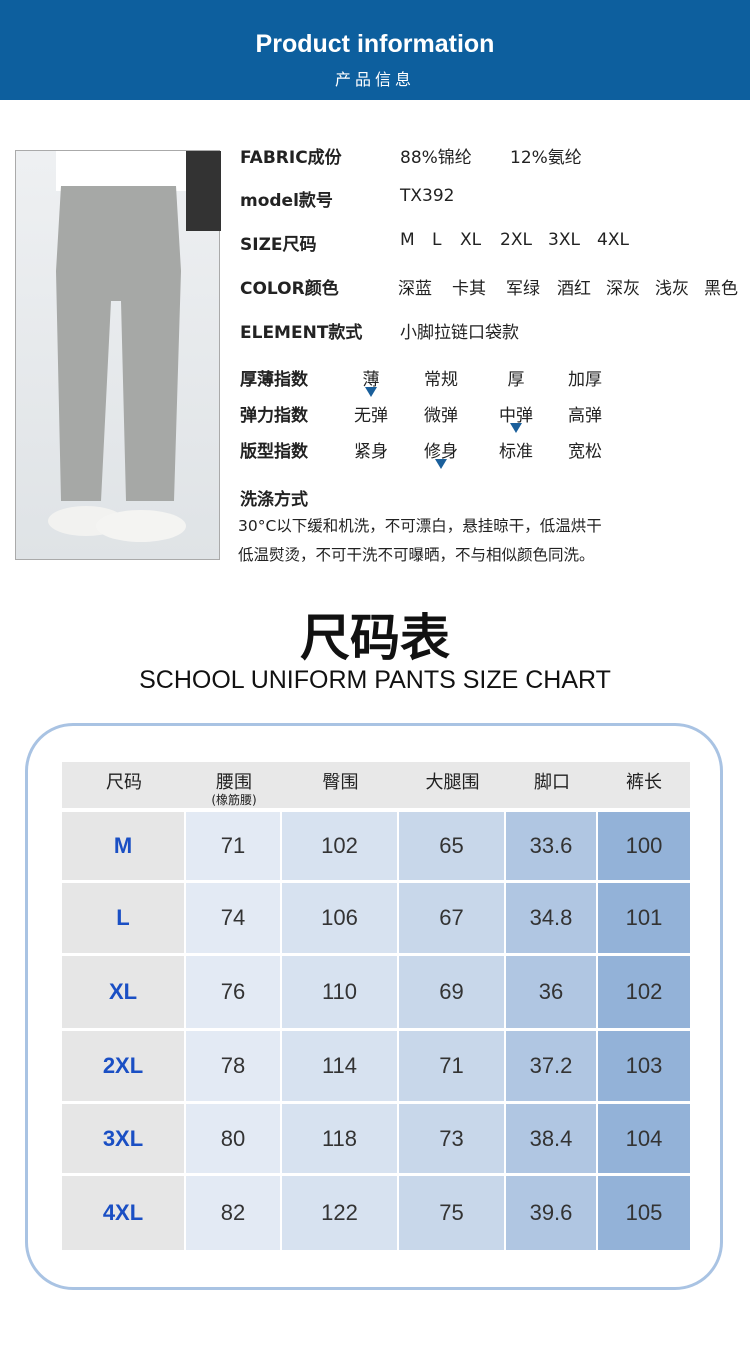 This screenshot has width=750, height=1354. I want to click on wash-line-1: 30°C以下缓和机洗，不可漂白，悬挂晾干，低温烘干, so click(420, 526).